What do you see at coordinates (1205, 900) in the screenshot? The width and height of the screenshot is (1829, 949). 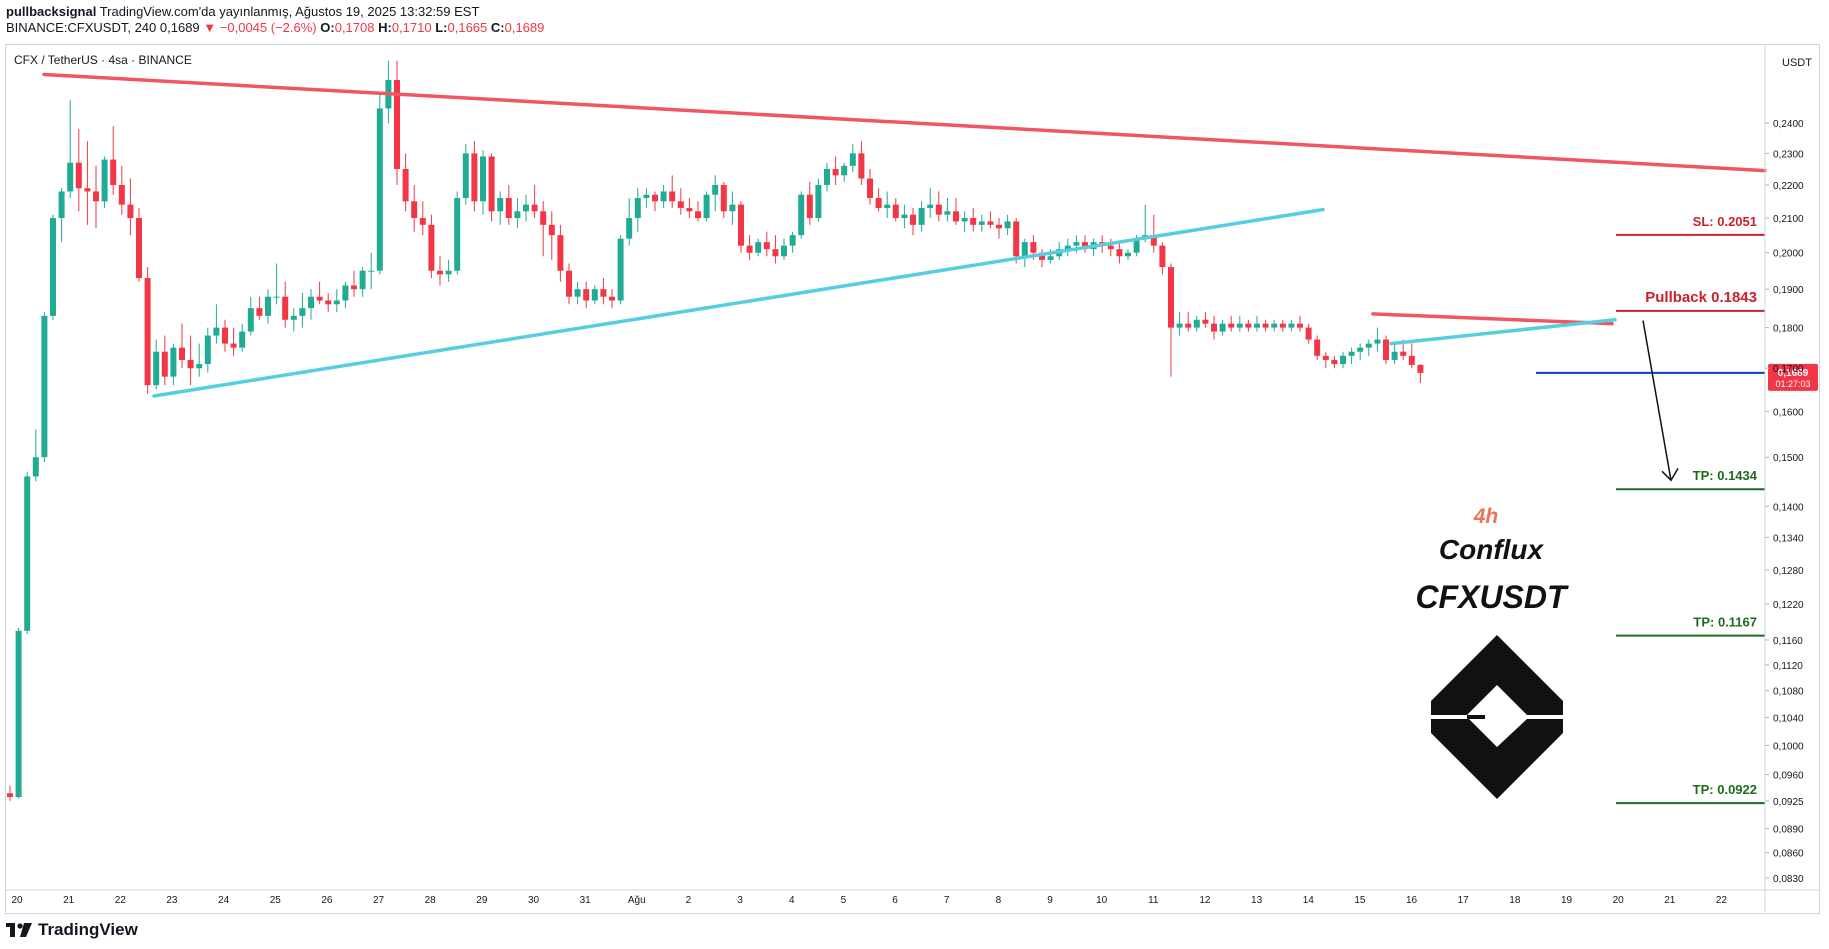 I see `time-tick-label: 12` at bounding box center [1205, 900].